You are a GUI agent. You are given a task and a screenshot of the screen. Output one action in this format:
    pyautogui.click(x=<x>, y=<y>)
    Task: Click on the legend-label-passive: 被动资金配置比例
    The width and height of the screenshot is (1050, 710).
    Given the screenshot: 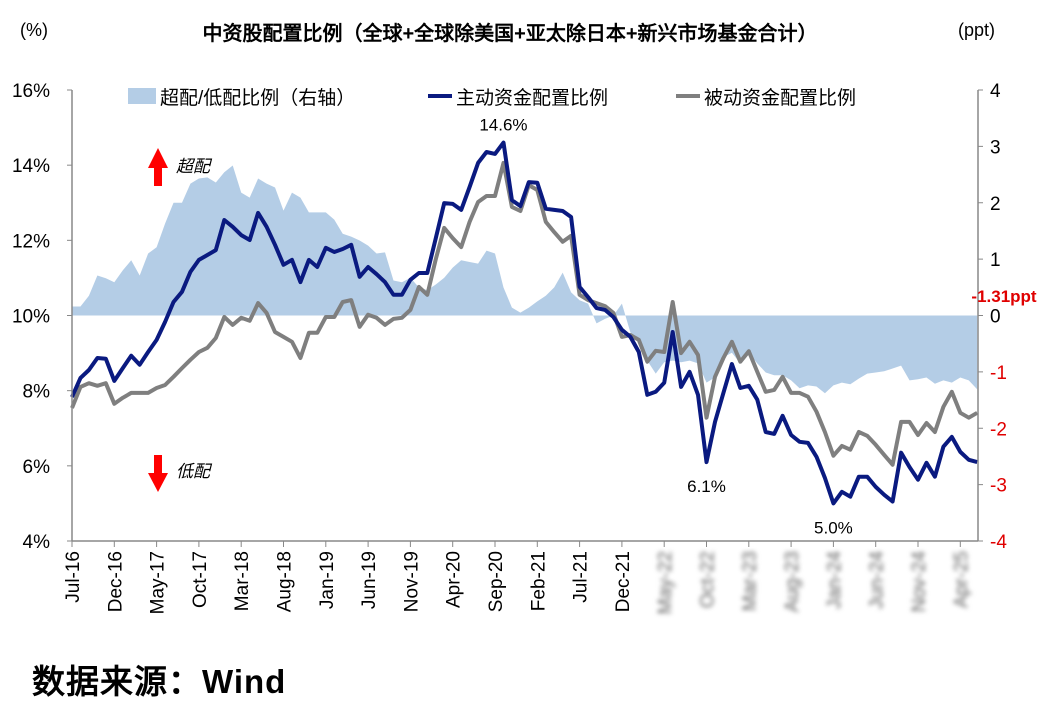 What is the action you would take?
    pyautogui.click(x=780, y=98)
    